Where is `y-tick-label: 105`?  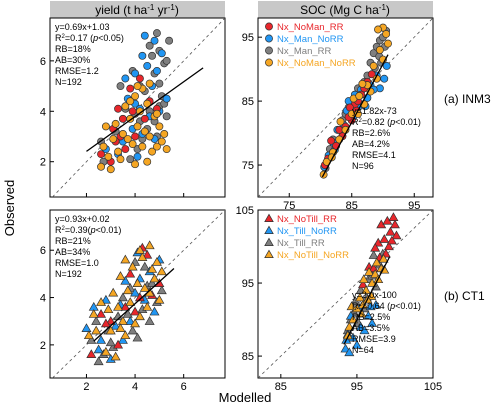 y-tick-label: 105 is located at coordinates (245, 211).